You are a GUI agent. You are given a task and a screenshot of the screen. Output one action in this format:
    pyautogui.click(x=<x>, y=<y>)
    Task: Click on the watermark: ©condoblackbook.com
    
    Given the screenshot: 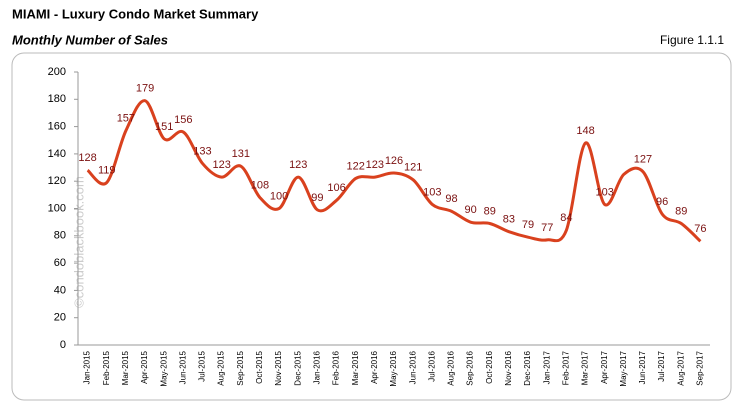 What is the action you would take?
    pyautogui.click(x=78, y=242)
    